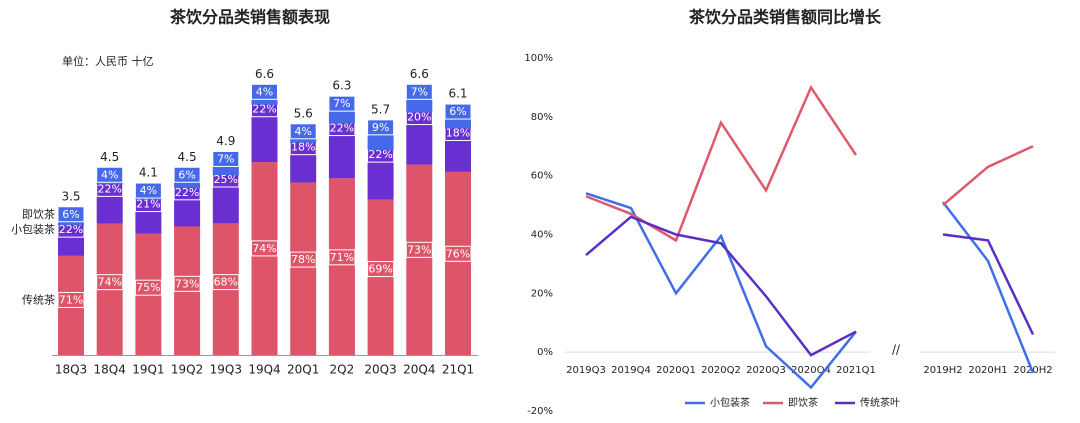  I want to click on x-tick-label: 2019Q3, so click(586, 370).